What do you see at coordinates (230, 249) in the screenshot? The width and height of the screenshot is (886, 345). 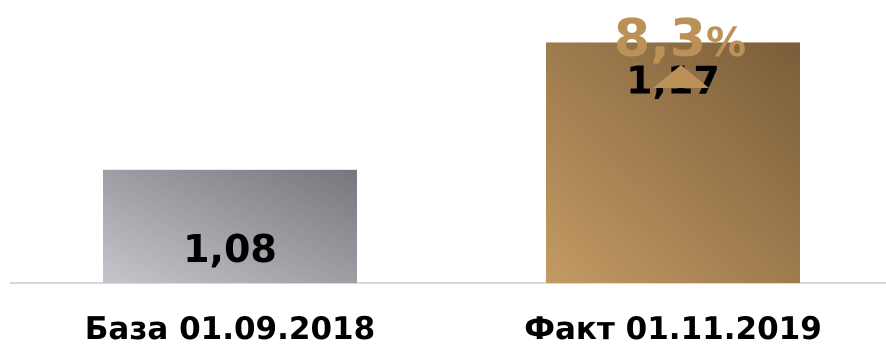 I see `bar-value-label-1: 1,08` at bounding box center [230, 249].